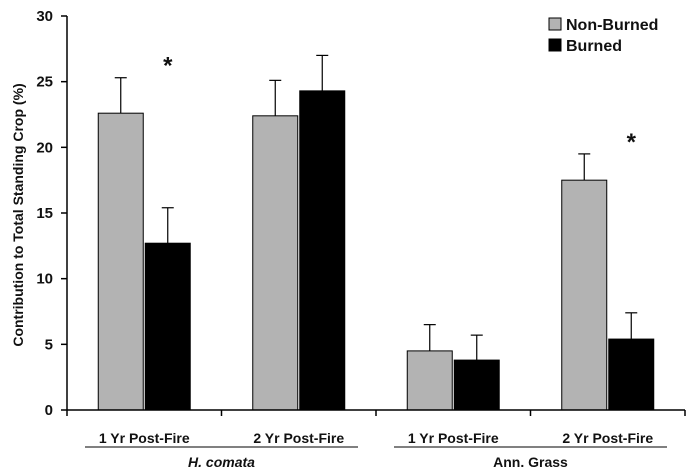 This screenshot has width=687, height=473. I want to click on group-label: H. comata, so click(221, 462).